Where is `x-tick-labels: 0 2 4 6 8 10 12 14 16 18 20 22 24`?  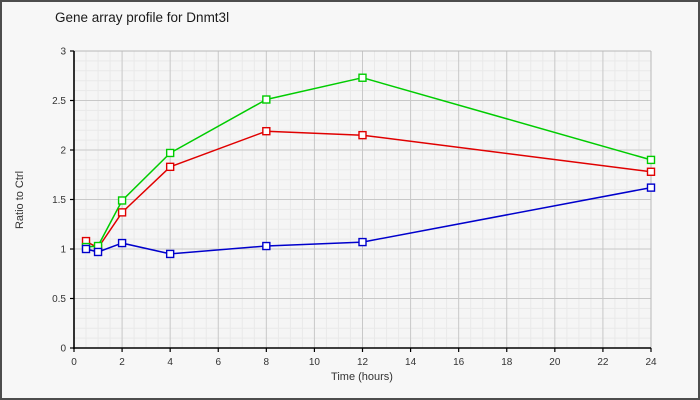 x-tick-labels: 0 2 4 6 8 10 12 14 16 18 20 22 24 is located at coordinates (364, 362).